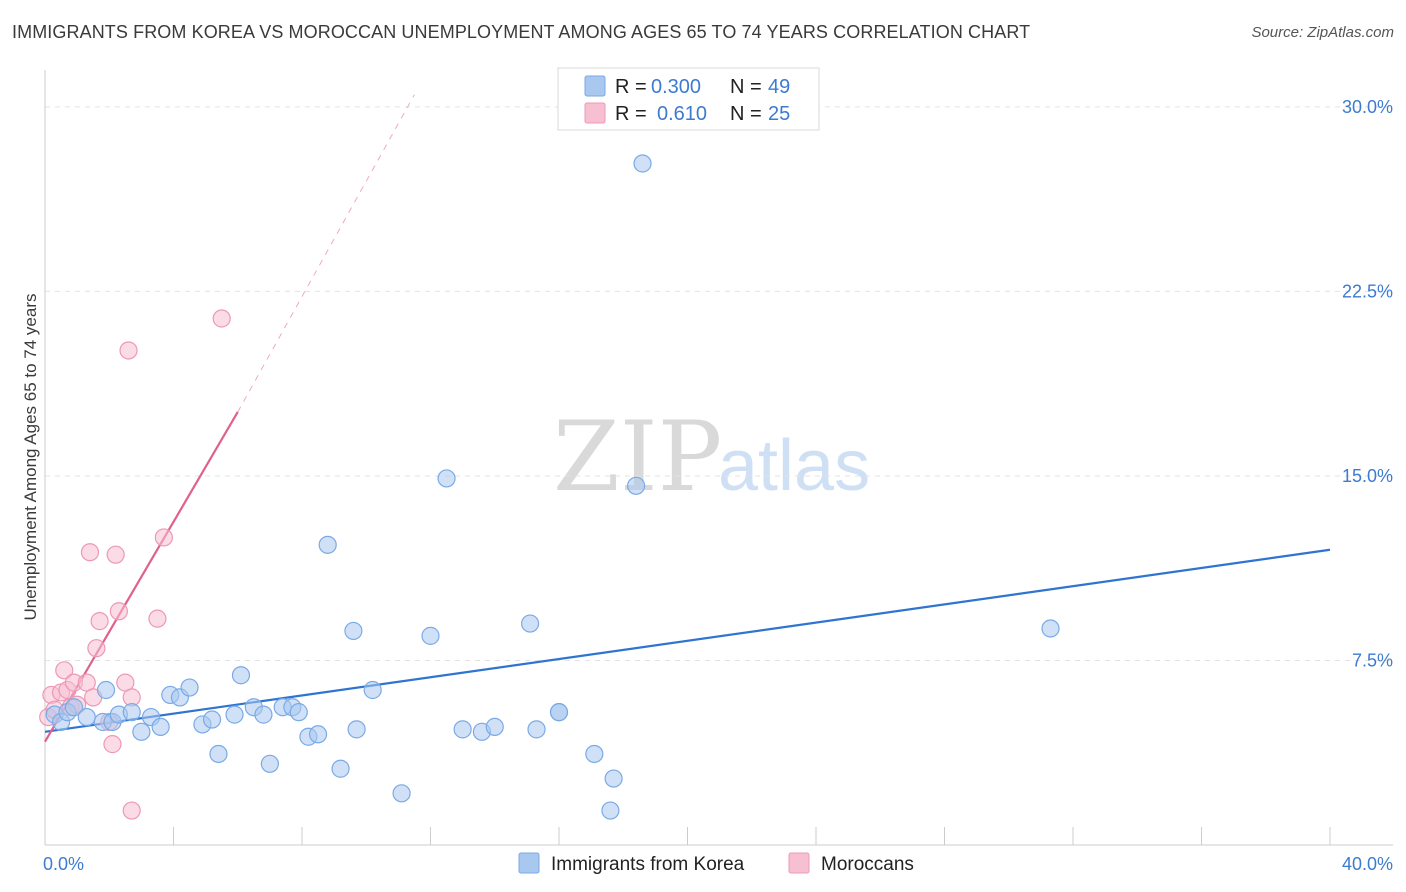 Image resolution: width=1406 pixels, height=892 pixels. What do you see at coordinates (1367, 291) in the screenshot?
I see `y-tick-label: 22.5%` at bounding box center [1367, 291].